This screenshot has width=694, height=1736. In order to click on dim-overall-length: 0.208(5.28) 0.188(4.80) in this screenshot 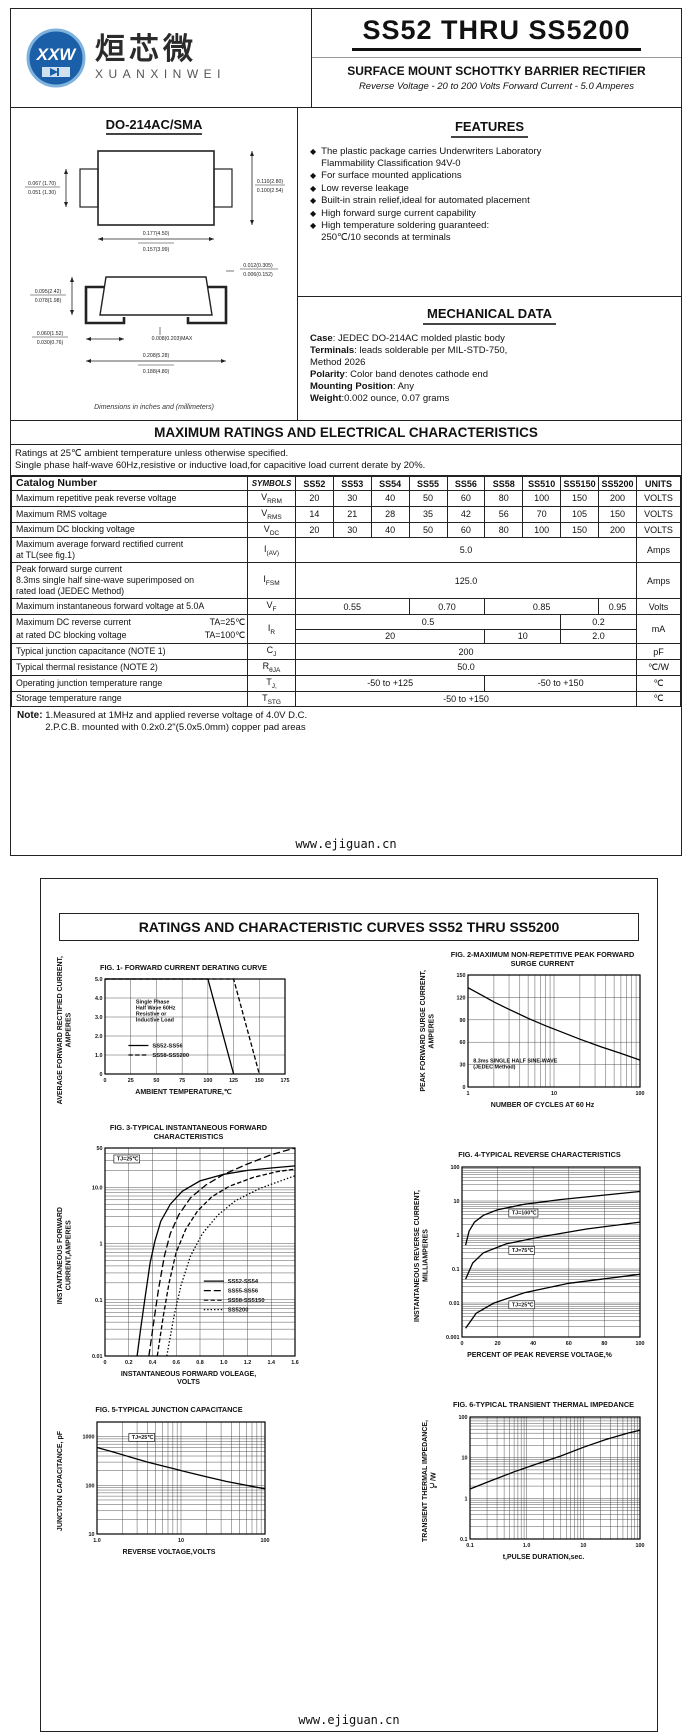, I will do `click(156, 364)`.